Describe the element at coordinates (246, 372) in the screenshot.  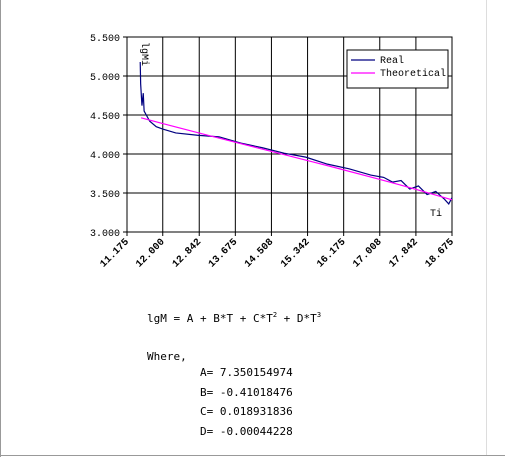
I see `constant: A= 7.350154974` at that location.